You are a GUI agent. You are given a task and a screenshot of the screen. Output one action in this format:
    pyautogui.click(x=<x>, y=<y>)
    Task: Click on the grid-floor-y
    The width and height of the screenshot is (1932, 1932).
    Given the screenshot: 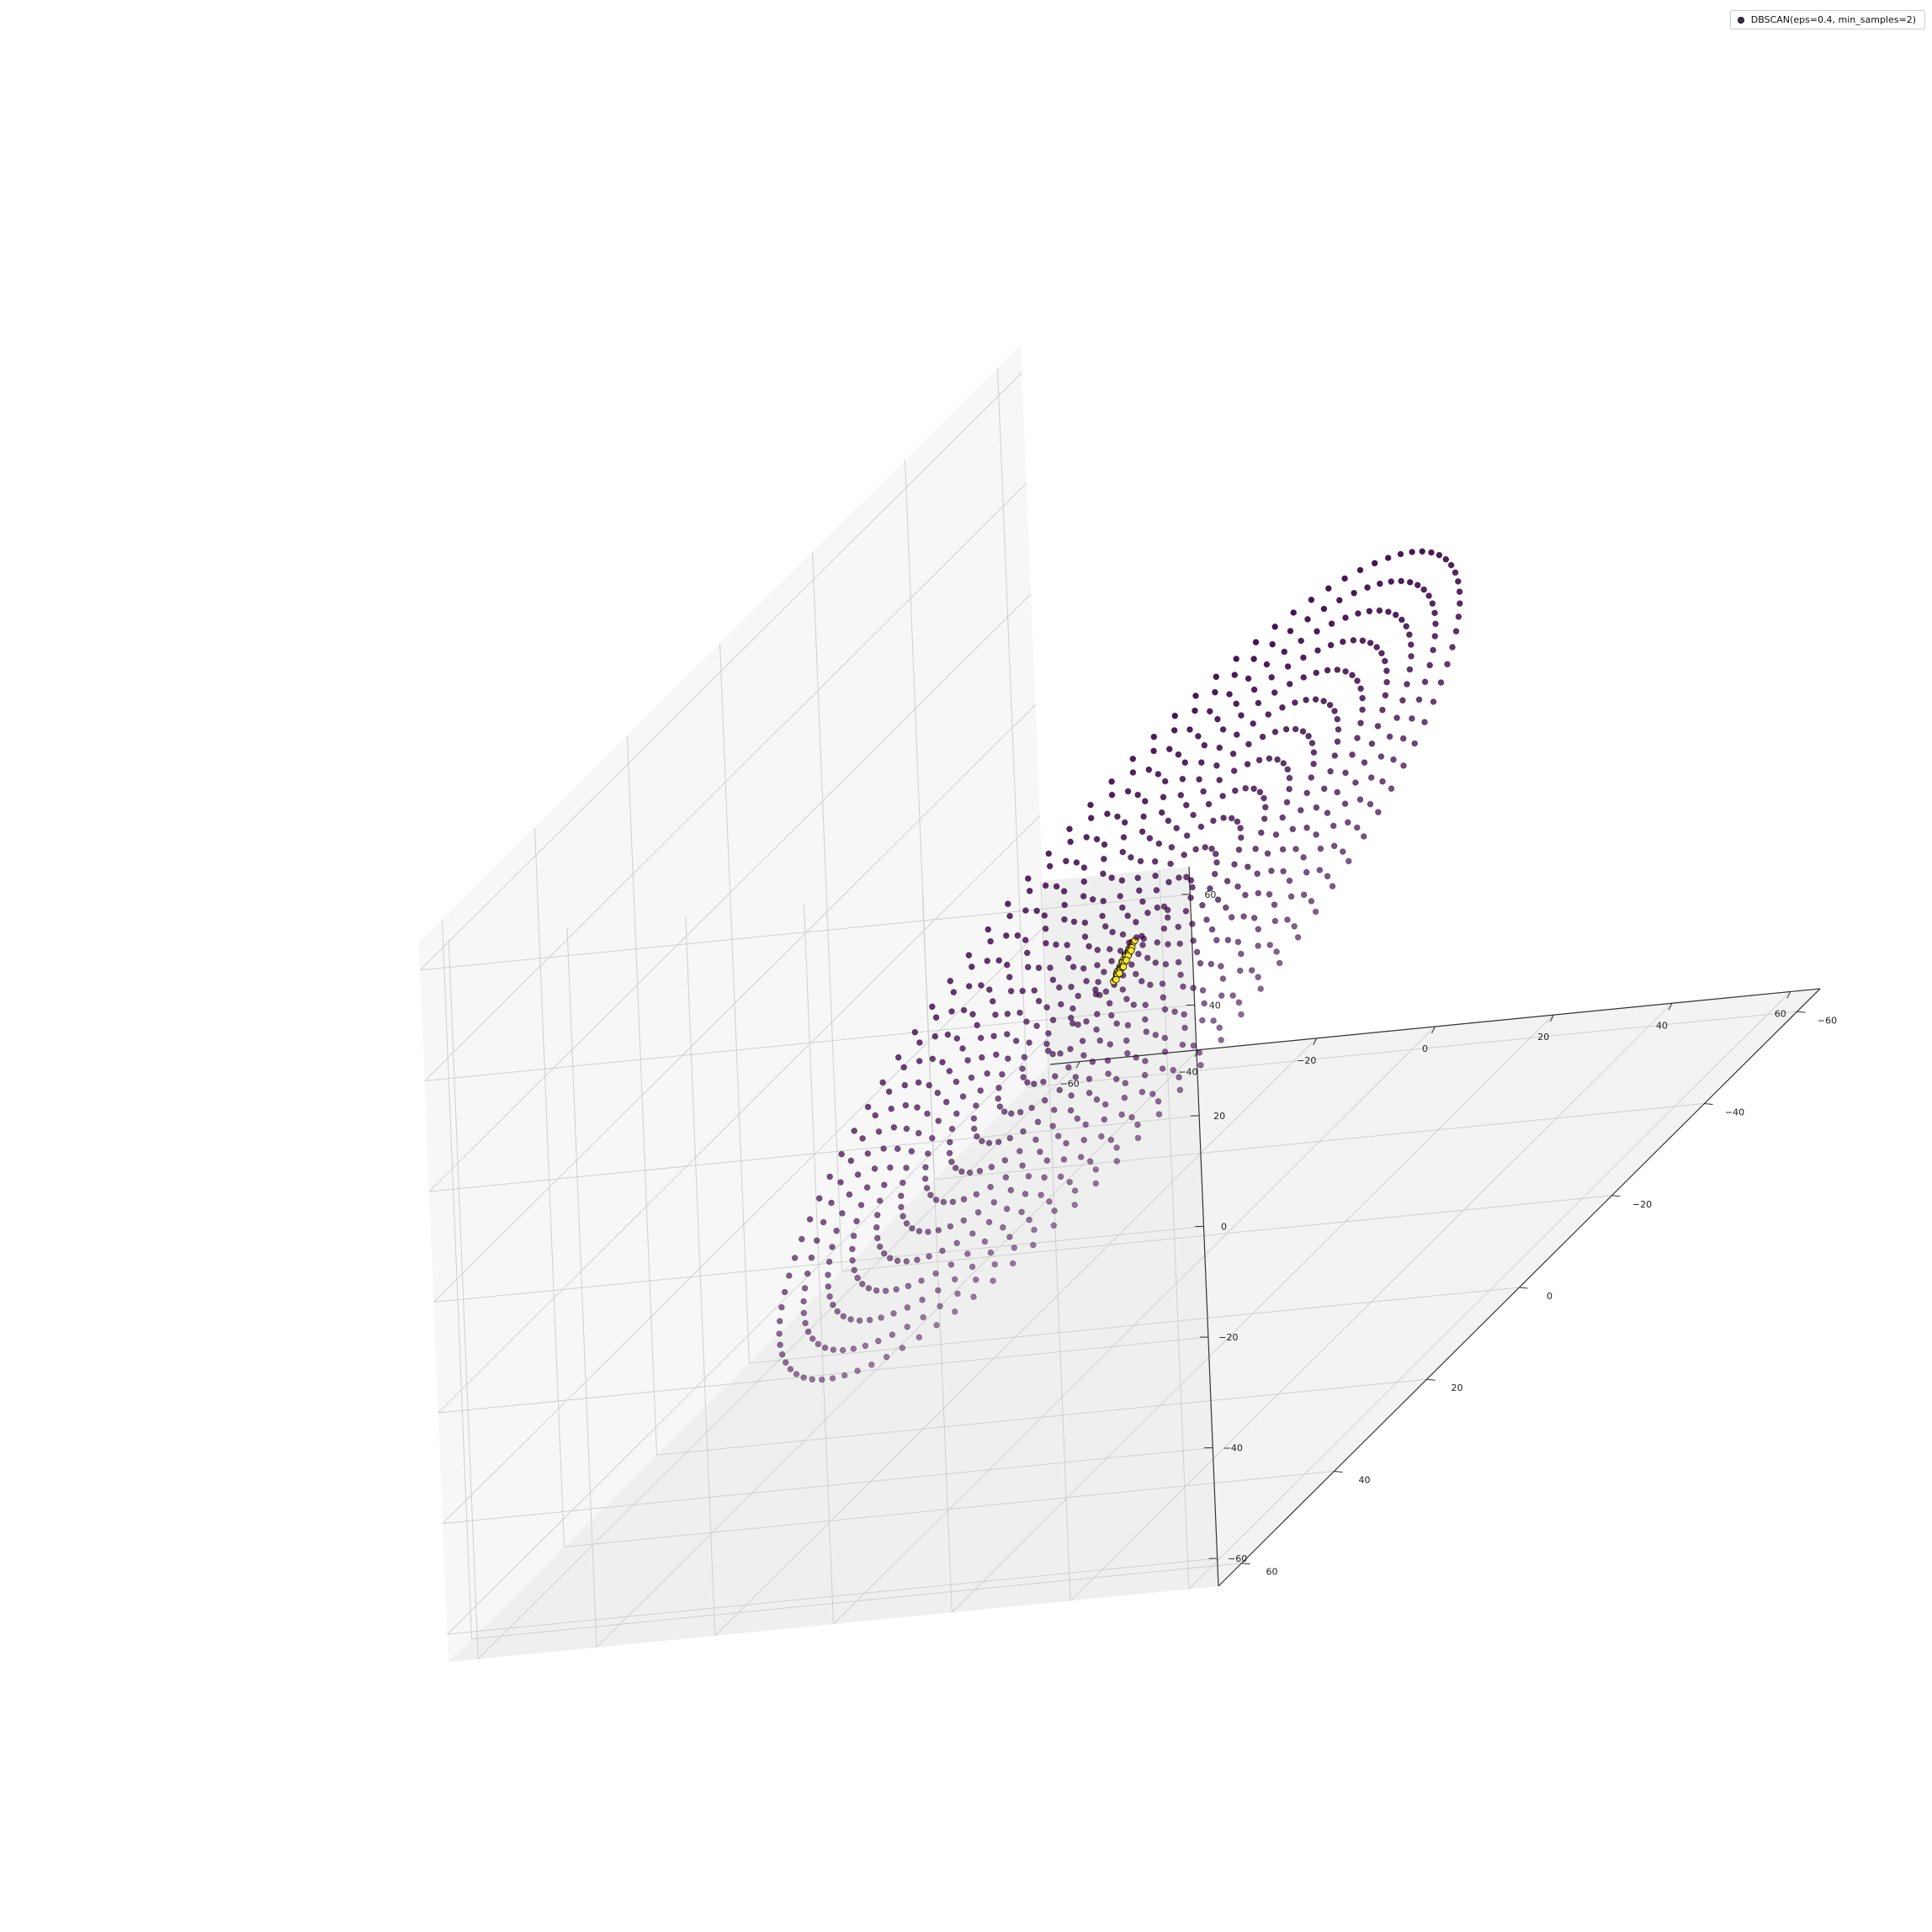 What is the action you would take?
    pyautogui.click(x=949, y=1508)
    